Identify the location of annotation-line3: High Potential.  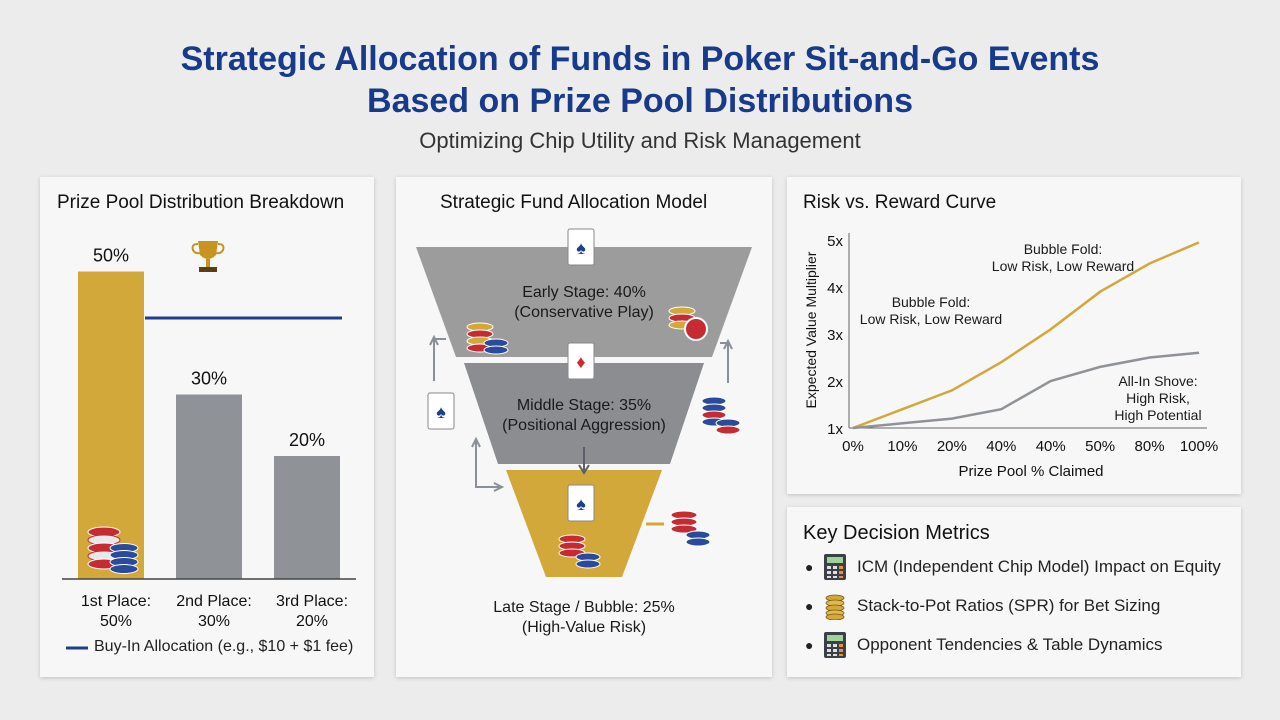
(1157, 415).